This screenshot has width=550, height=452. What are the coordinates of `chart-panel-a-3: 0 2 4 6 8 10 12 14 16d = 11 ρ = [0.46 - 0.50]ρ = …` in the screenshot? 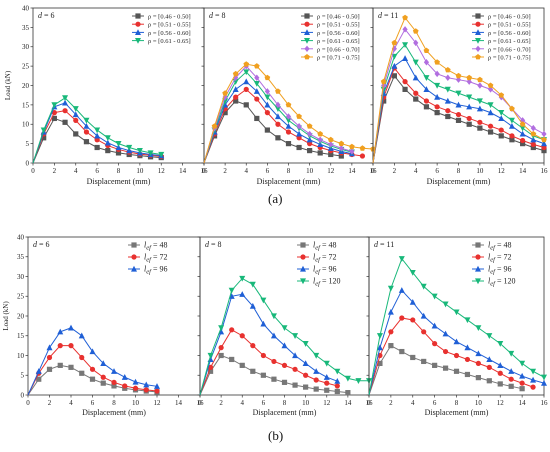 It's located at (459, 96).